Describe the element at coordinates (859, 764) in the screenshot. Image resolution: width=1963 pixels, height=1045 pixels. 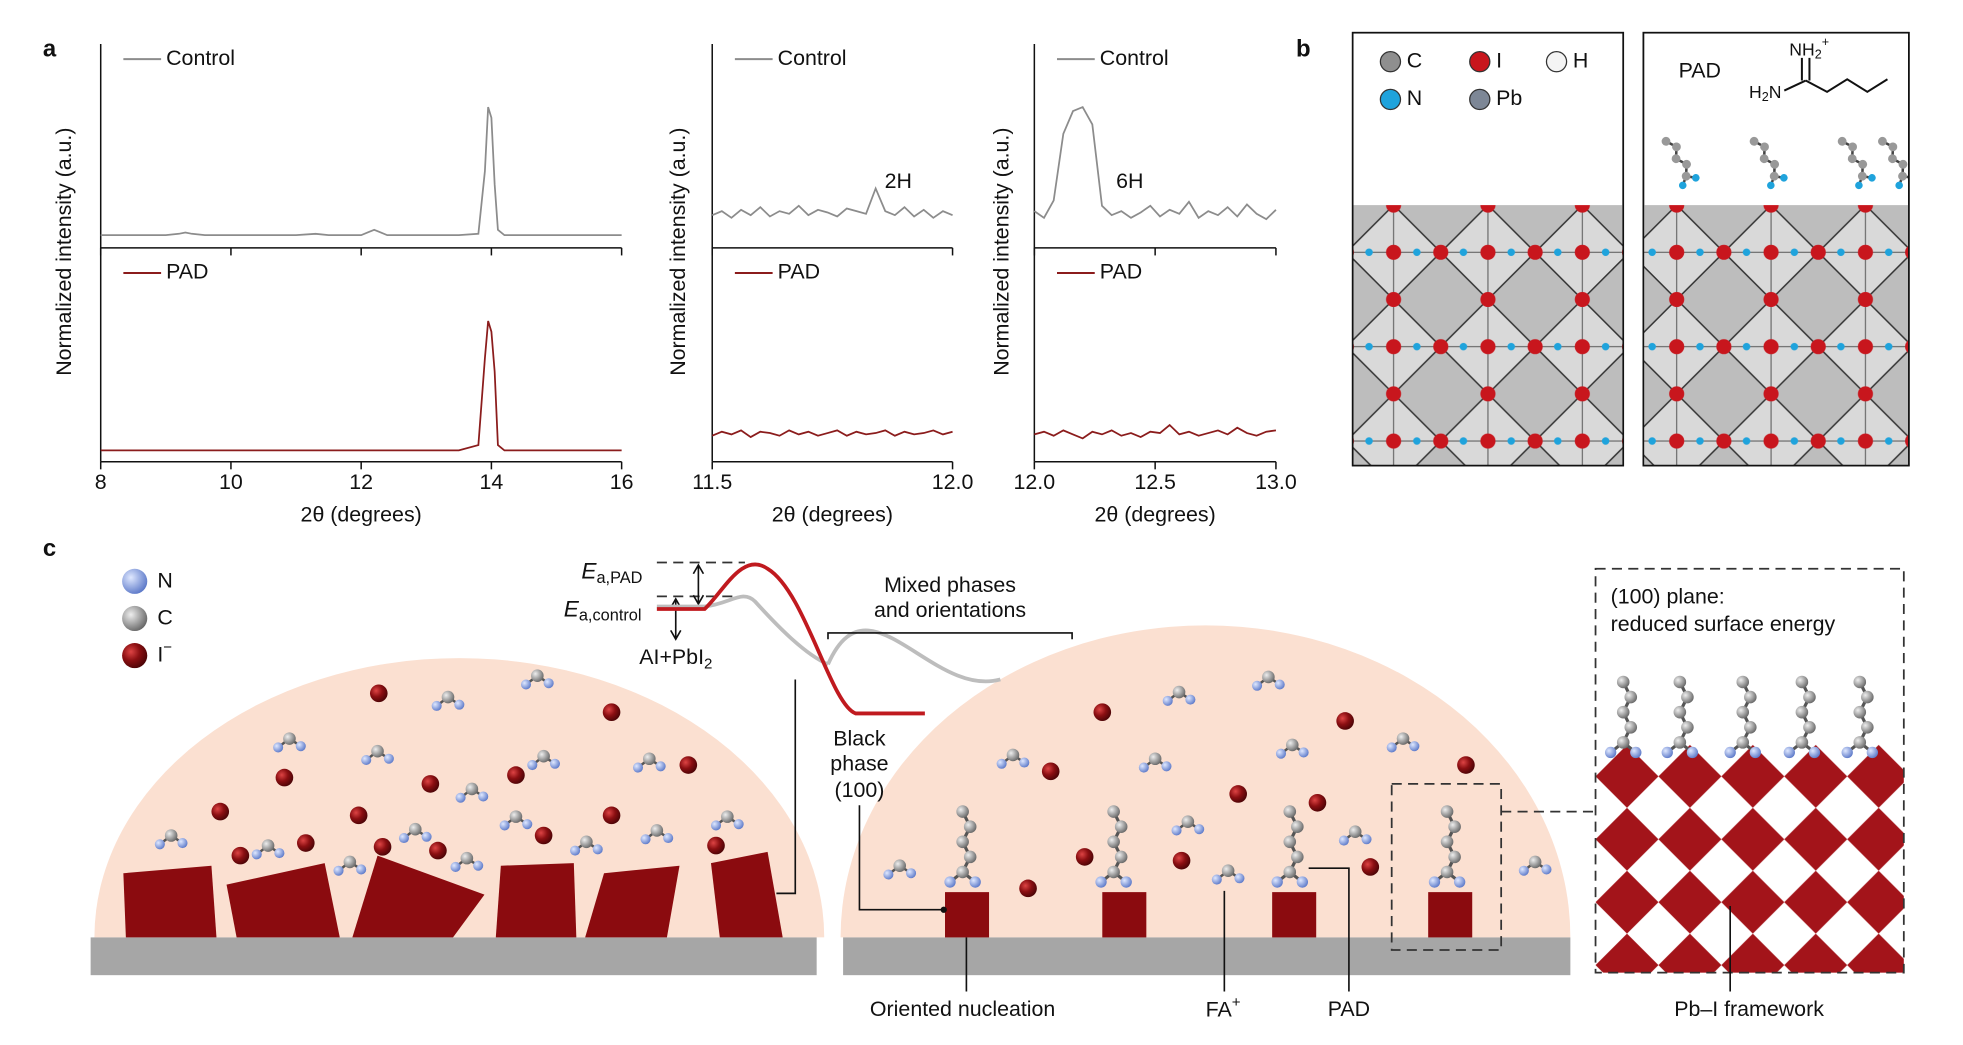
I see `black-label: phase` at that location.